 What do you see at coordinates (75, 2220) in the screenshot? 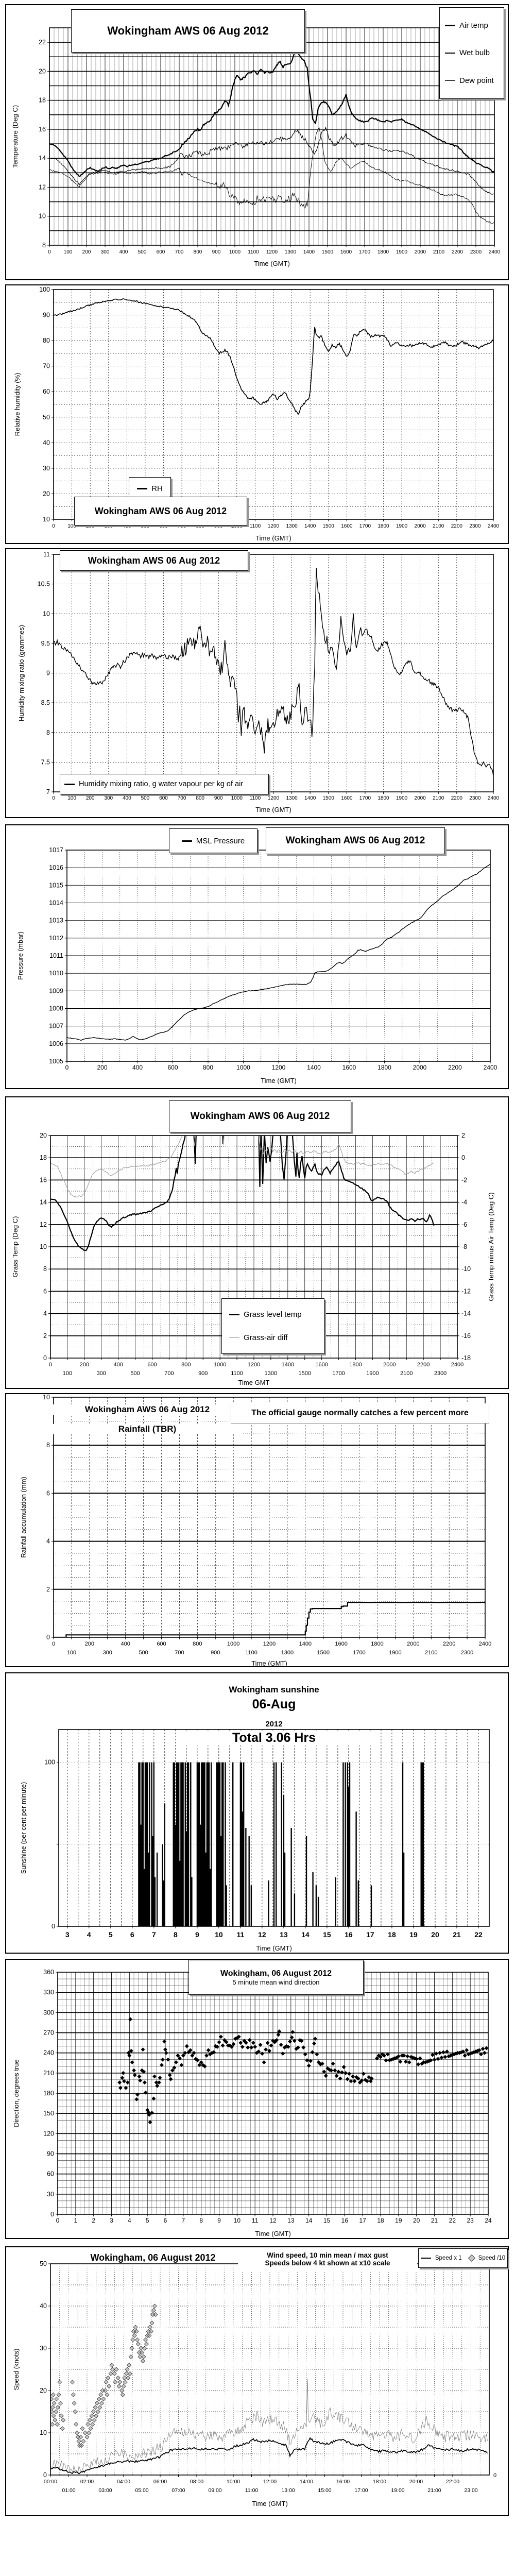
I see `svg-text: 1` at bounding box center [75, 2220].